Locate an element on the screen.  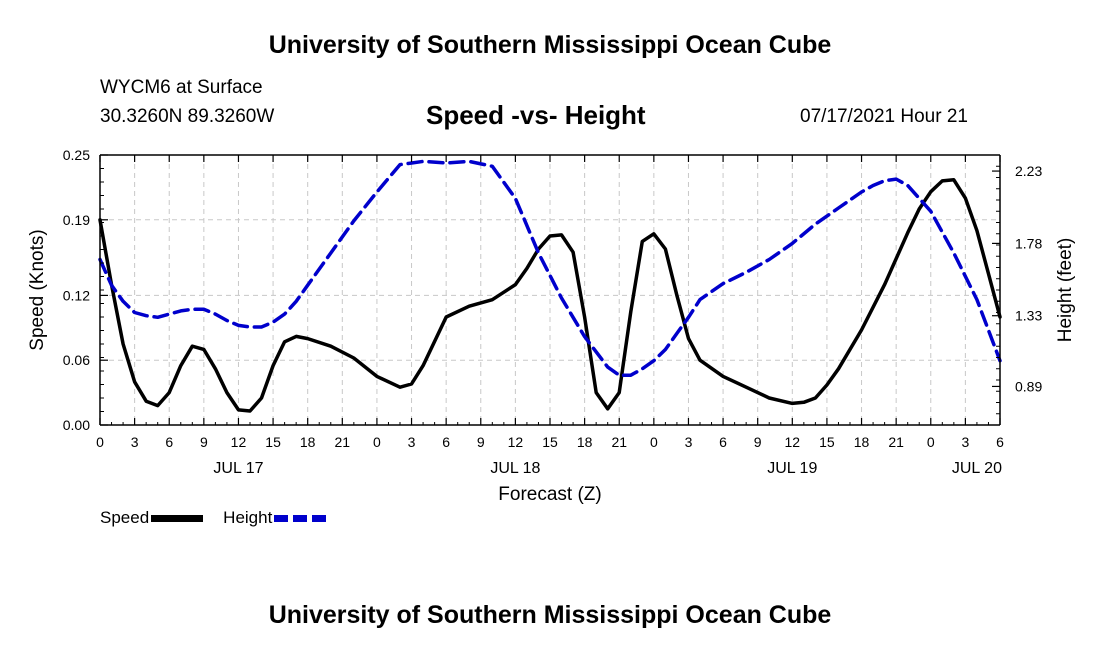
legend-item-height: Height is located at coordinates (275, 518).